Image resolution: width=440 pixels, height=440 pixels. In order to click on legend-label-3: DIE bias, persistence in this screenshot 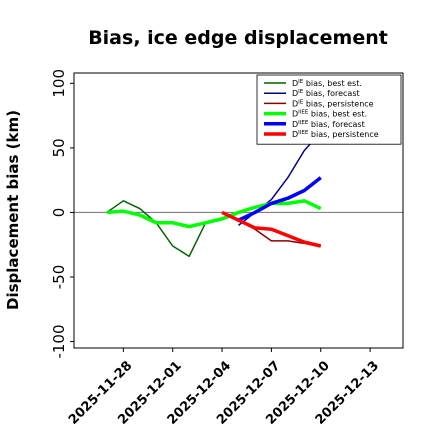, I will do `click(333, 103)`.